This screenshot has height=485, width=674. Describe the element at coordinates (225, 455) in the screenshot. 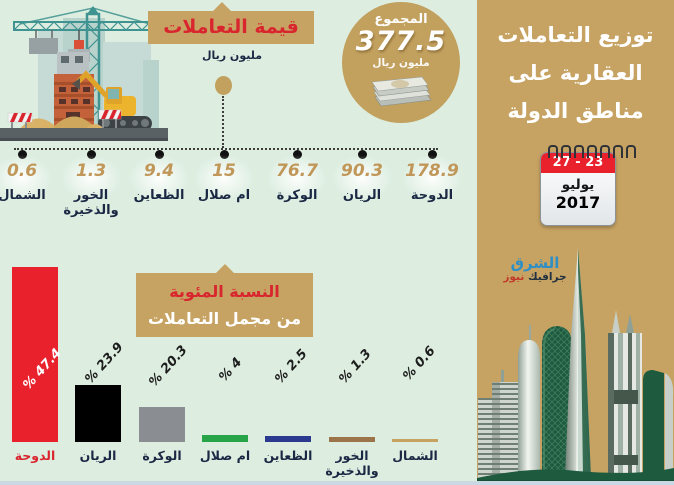

I see `bar-category-label: ام صلال` at that location.